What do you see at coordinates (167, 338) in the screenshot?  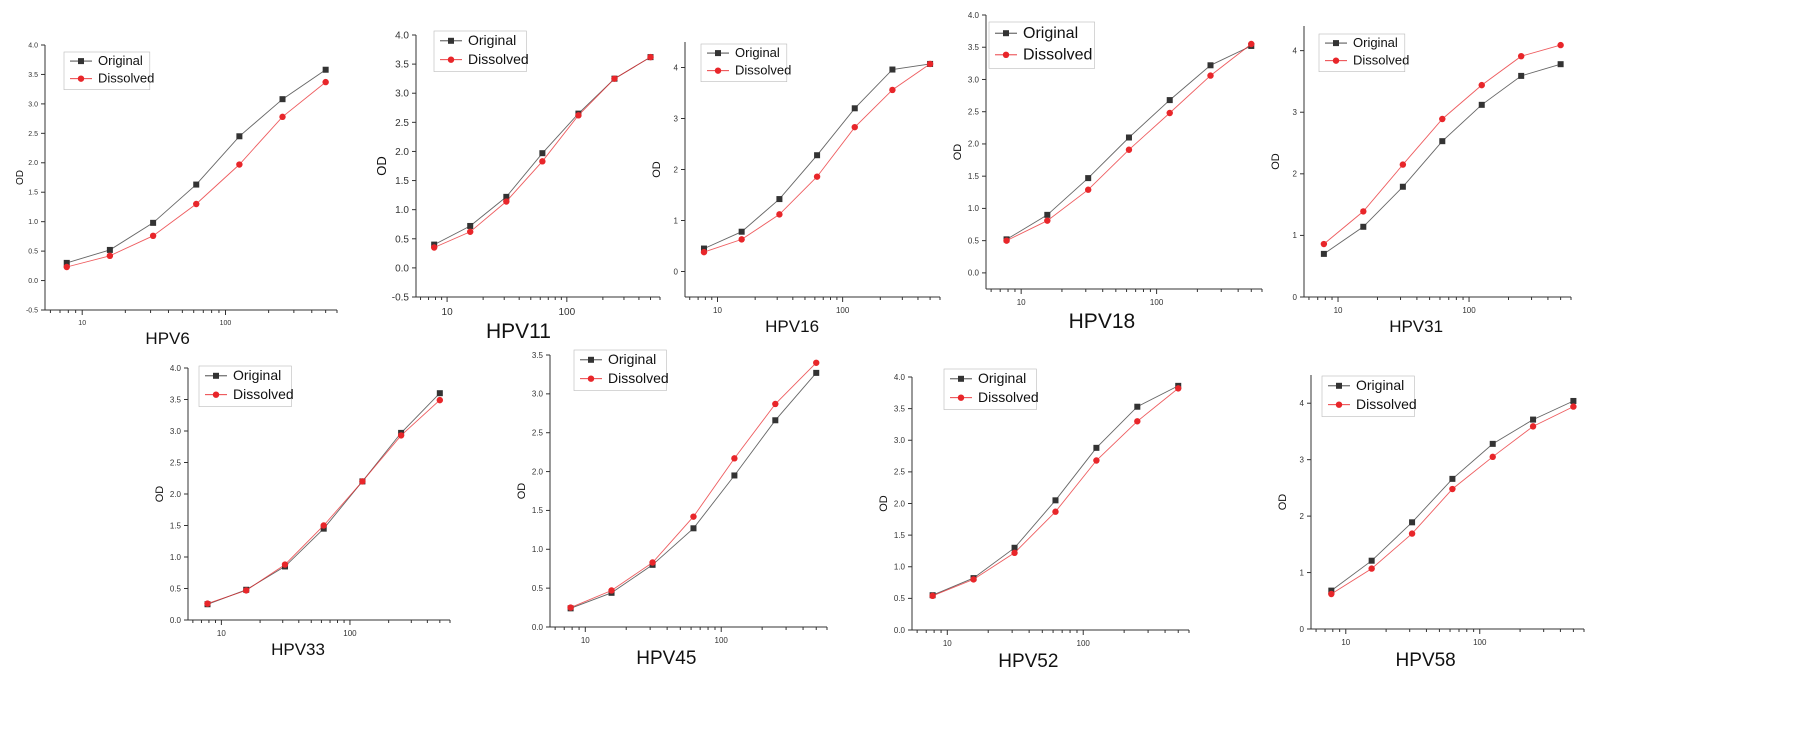 I see `chart-title: HPV6` at bounding box center [167, 338].